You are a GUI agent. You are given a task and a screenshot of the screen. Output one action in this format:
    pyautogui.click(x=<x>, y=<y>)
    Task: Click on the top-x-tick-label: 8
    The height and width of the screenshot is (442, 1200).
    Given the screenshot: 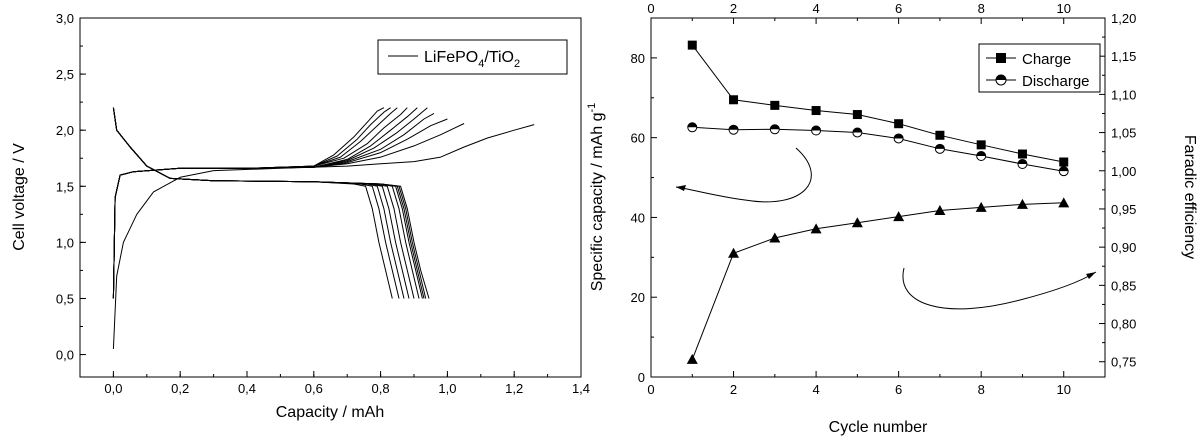 What is the action you would take?
    pyautogui.click(x=981, y=8)
    